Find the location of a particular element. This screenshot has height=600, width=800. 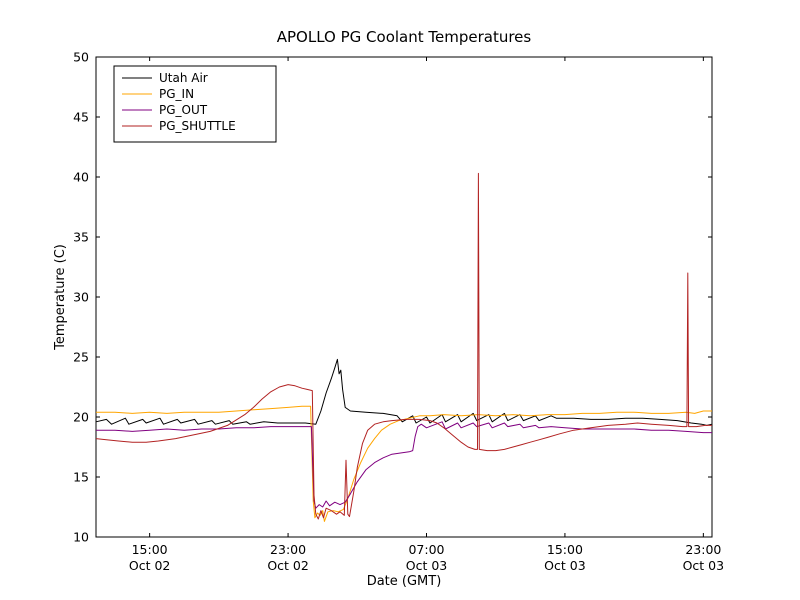

y-tick-label: 45 is located at coordinates (81, 117).